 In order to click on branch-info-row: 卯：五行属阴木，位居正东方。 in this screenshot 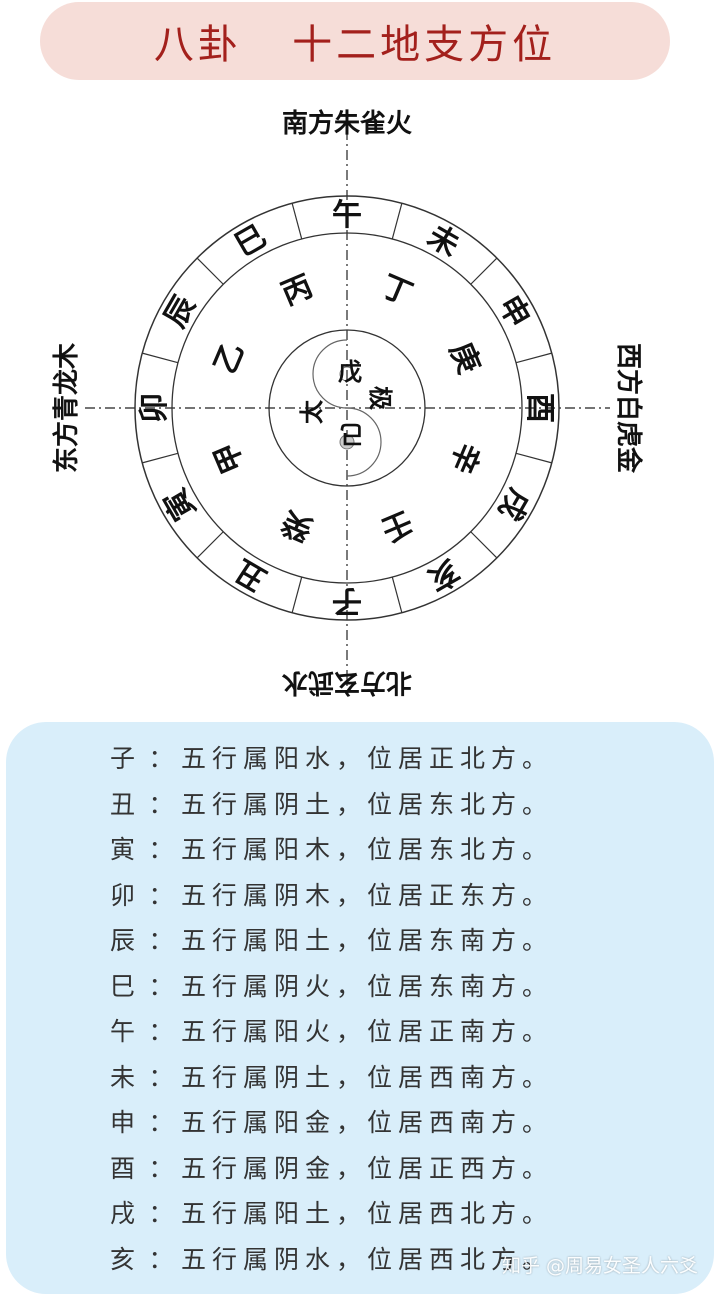, I will do `click(331, 896)`.